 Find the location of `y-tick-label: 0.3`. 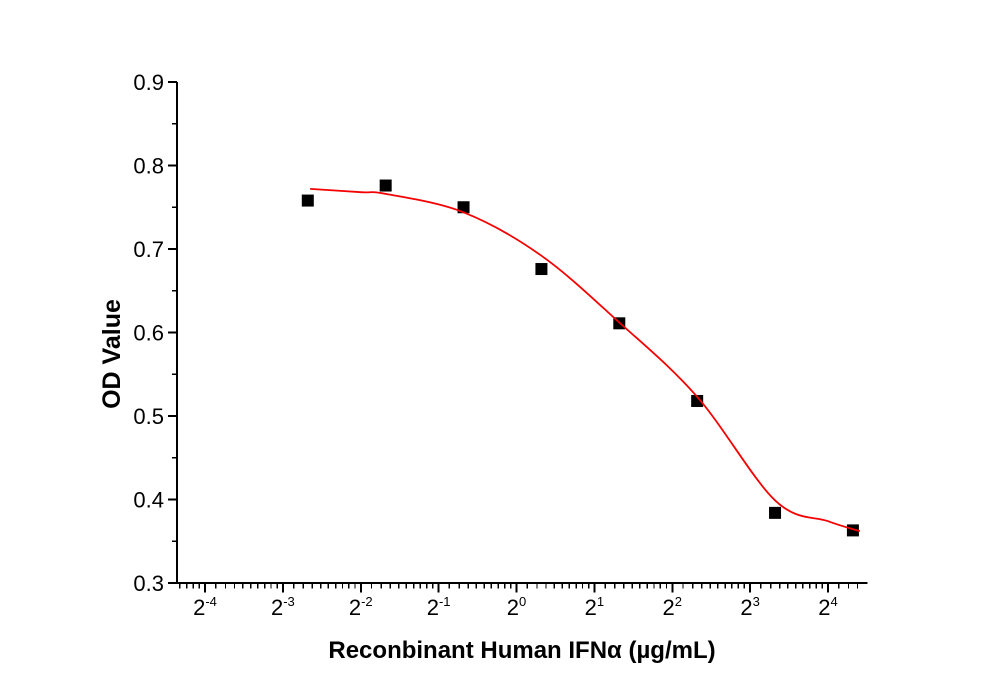

y-tick-label: 0.3 is located at coordinates (148, 583).